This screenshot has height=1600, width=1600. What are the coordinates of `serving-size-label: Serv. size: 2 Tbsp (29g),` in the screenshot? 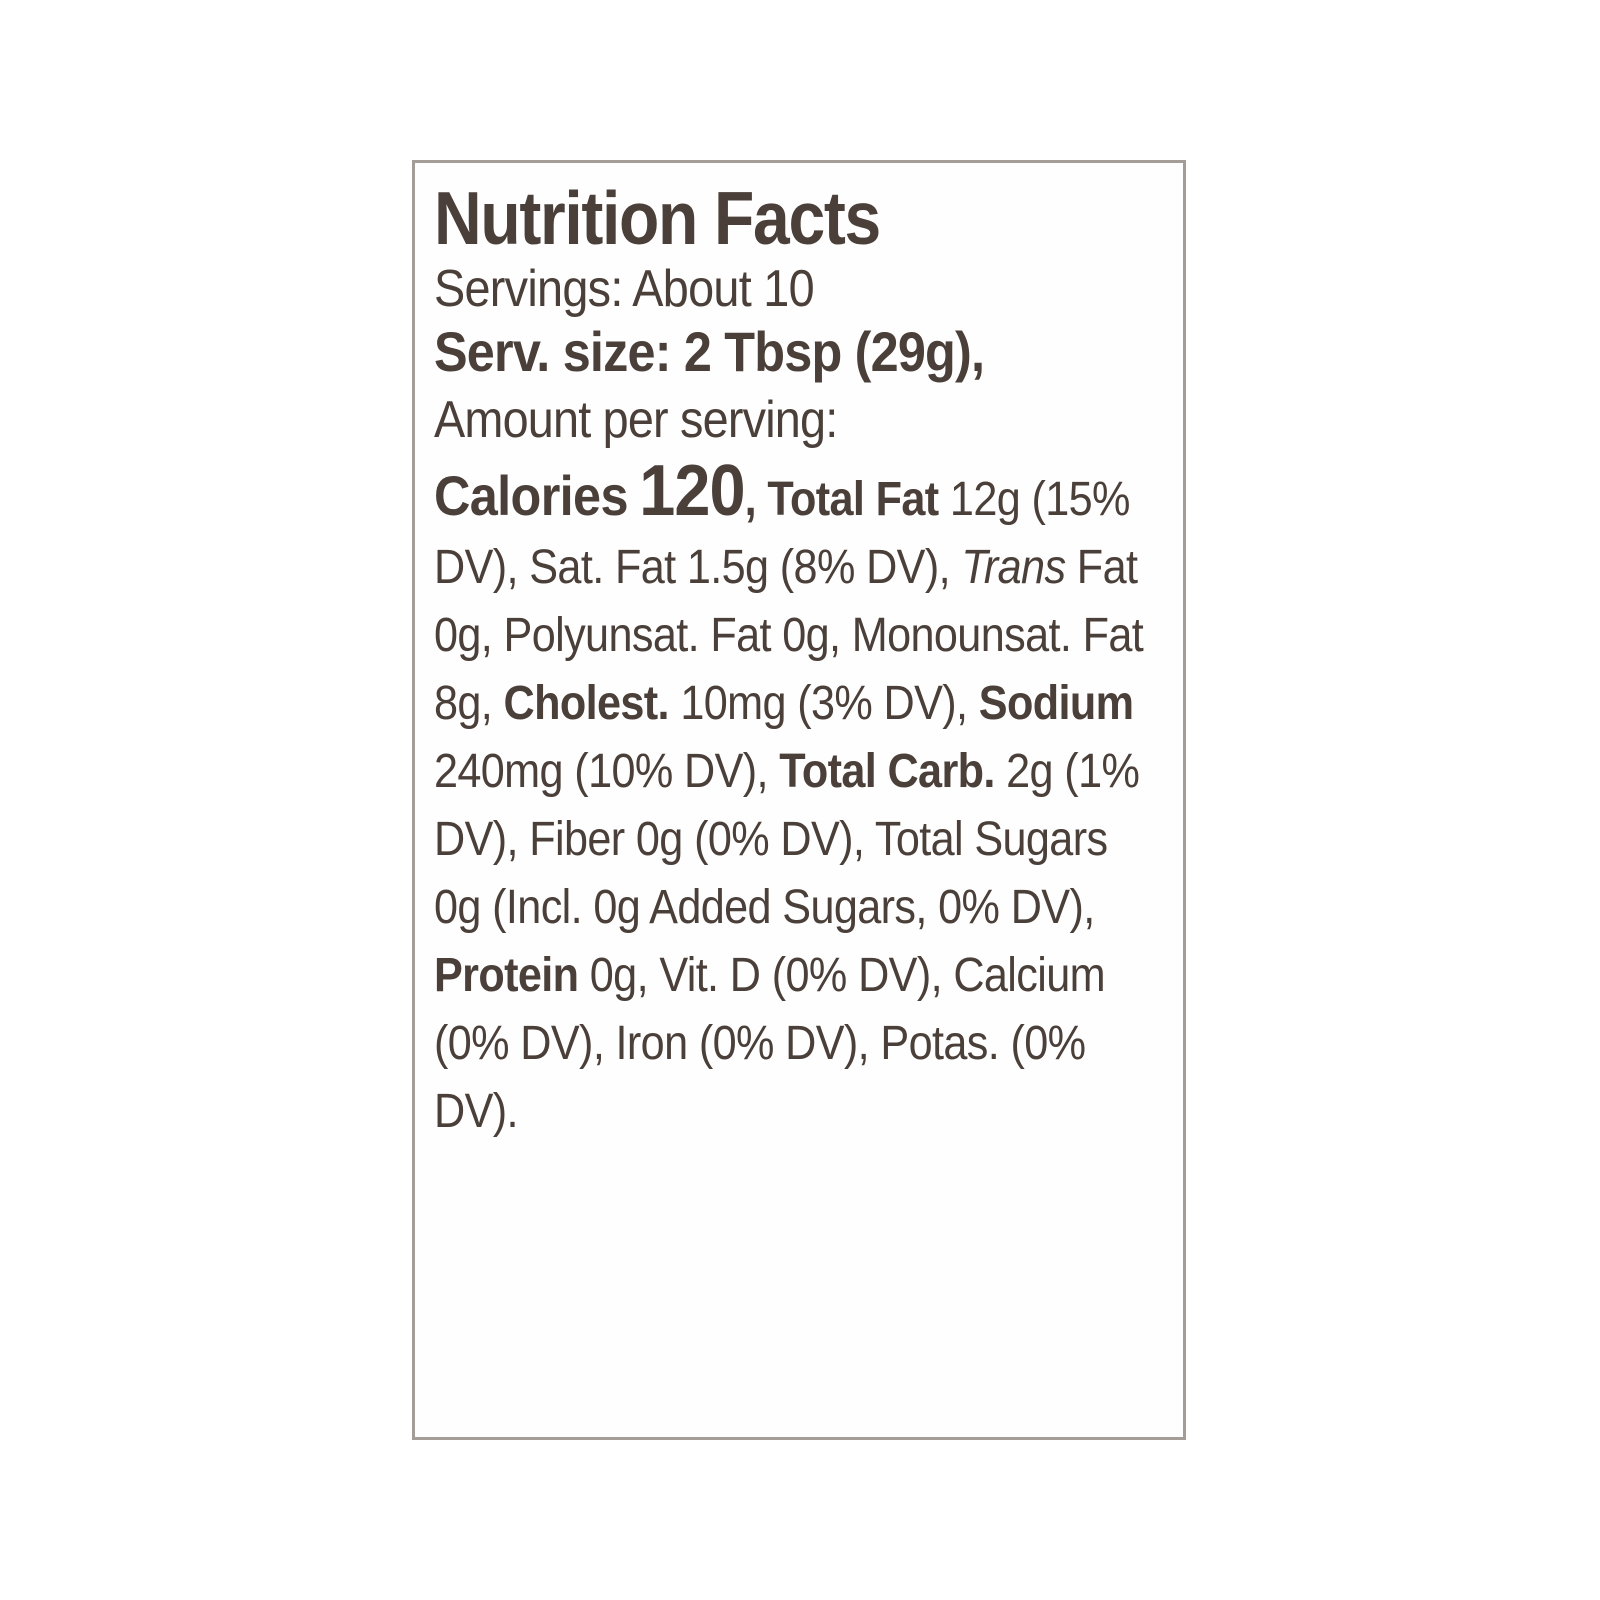 It's located at (709, 351).